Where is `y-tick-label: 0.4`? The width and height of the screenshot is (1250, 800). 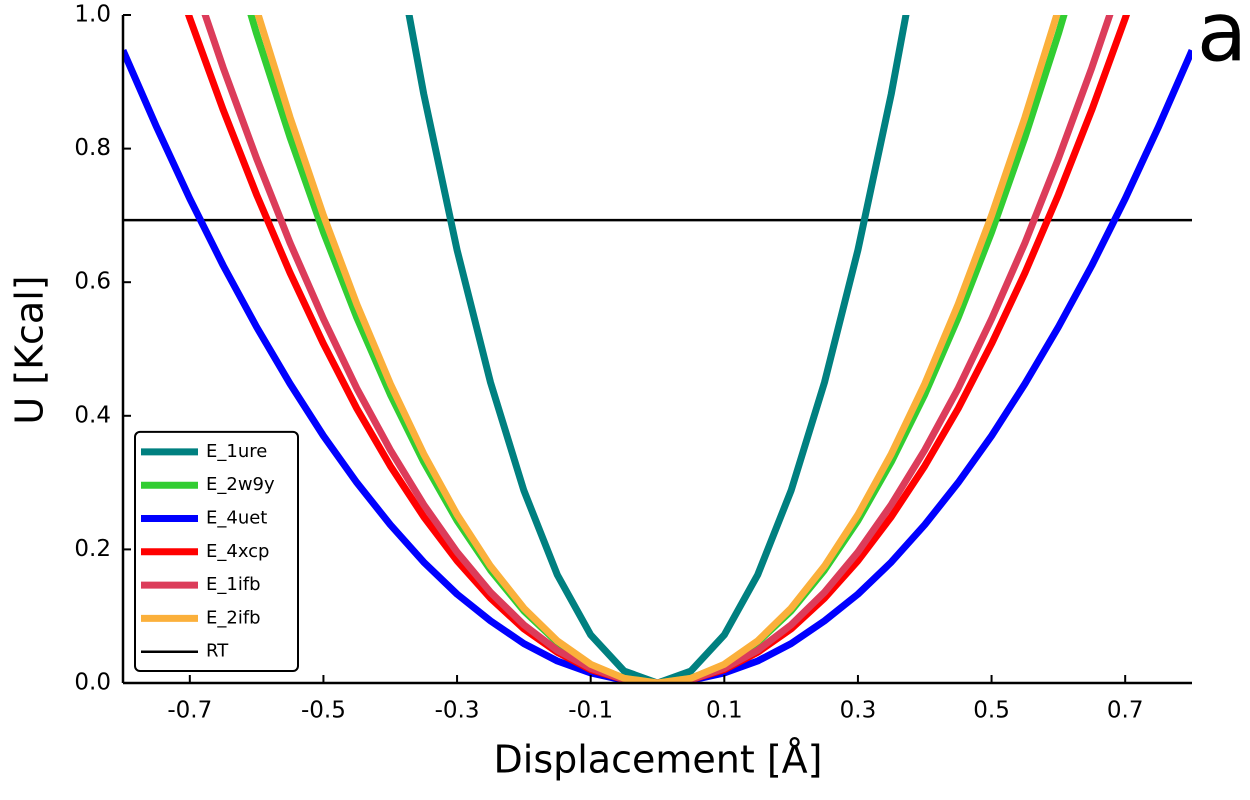 y-tick-label: 0.4 is located at coordinates (92, 415).